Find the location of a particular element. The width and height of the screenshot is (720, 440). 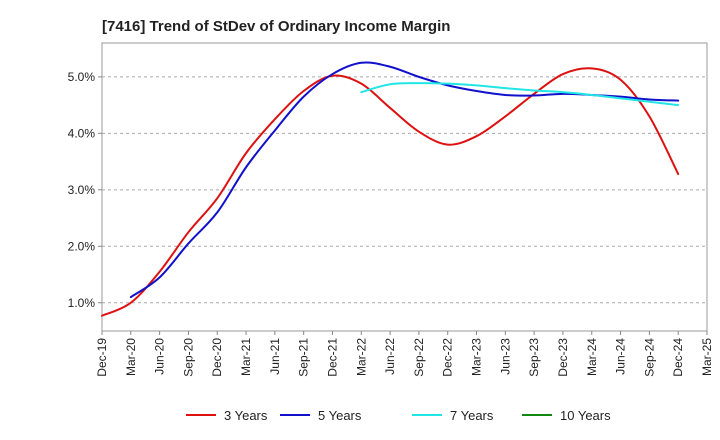

legend: 3 Years 5 Years 7 Years 10 Years is located at coordinates (398, 415).